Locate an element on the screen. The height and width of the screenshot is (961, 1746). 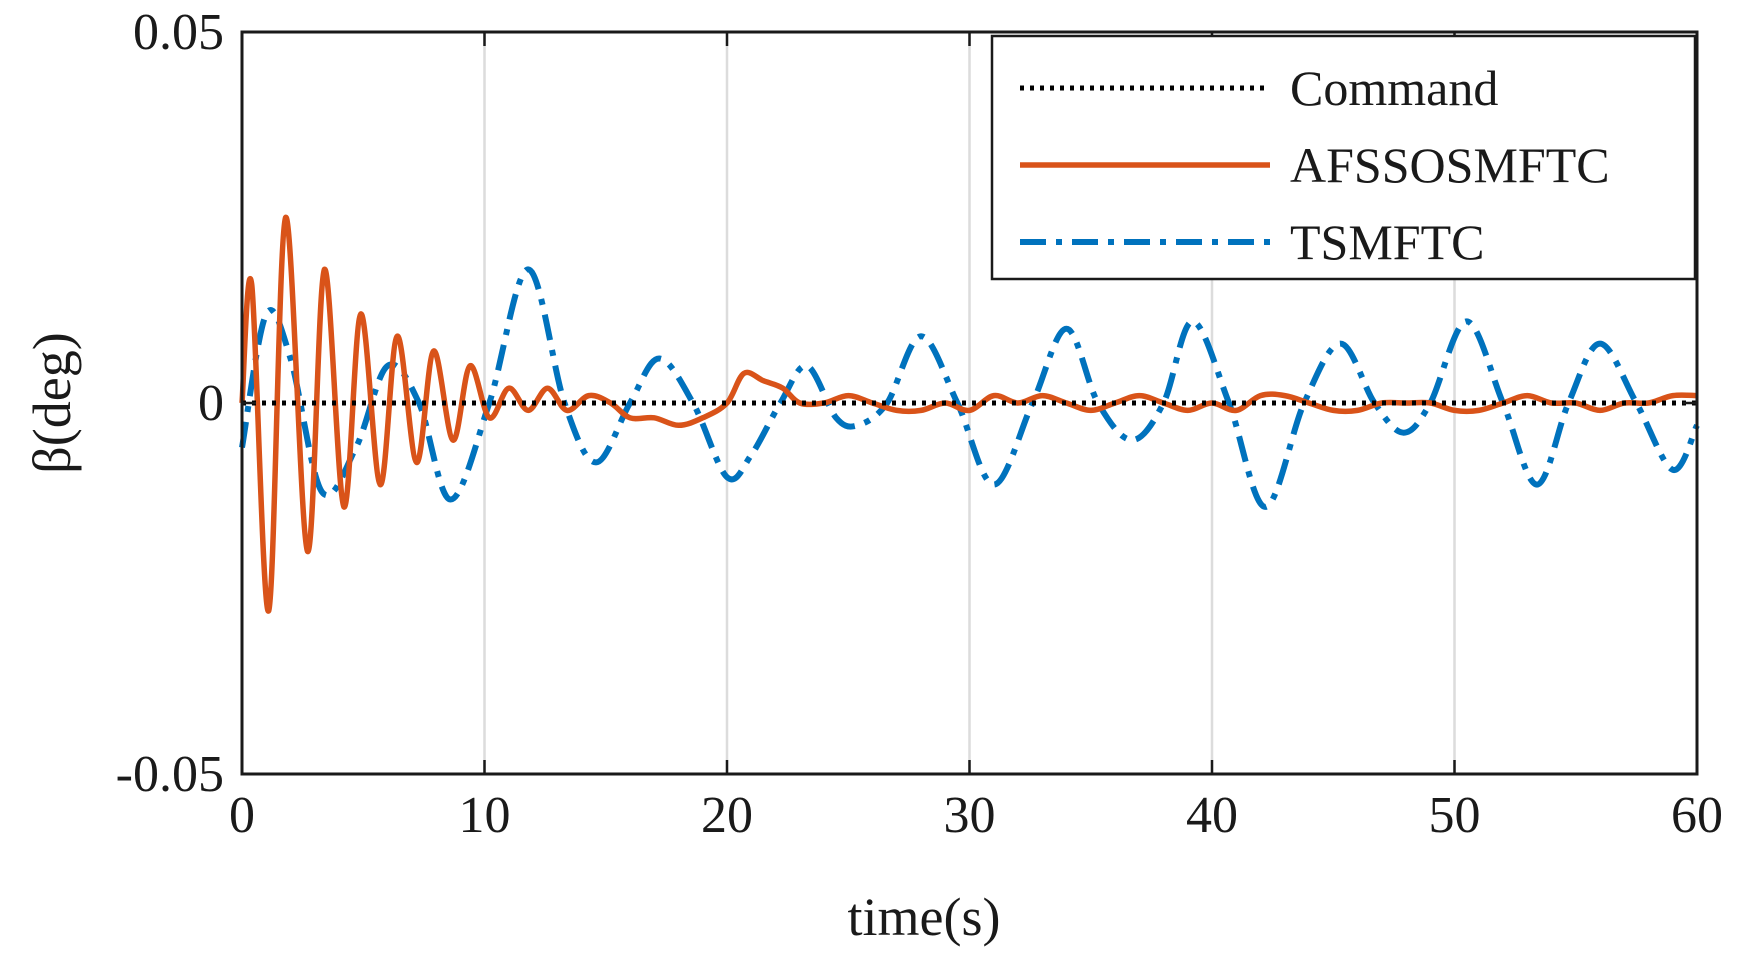
y-tick-label: -0.05 is located at coordinates (170, 774).